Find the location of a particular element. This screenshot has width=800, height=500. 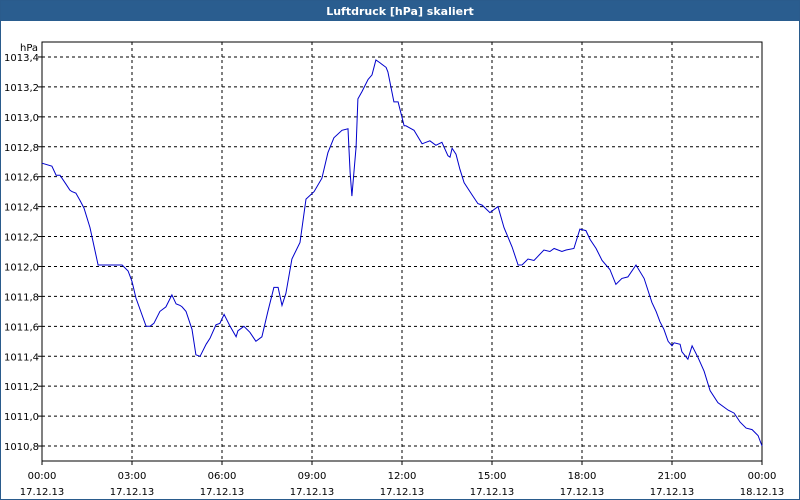

x-tick-time-label: 21:00 is located at coordinates (672, 476).